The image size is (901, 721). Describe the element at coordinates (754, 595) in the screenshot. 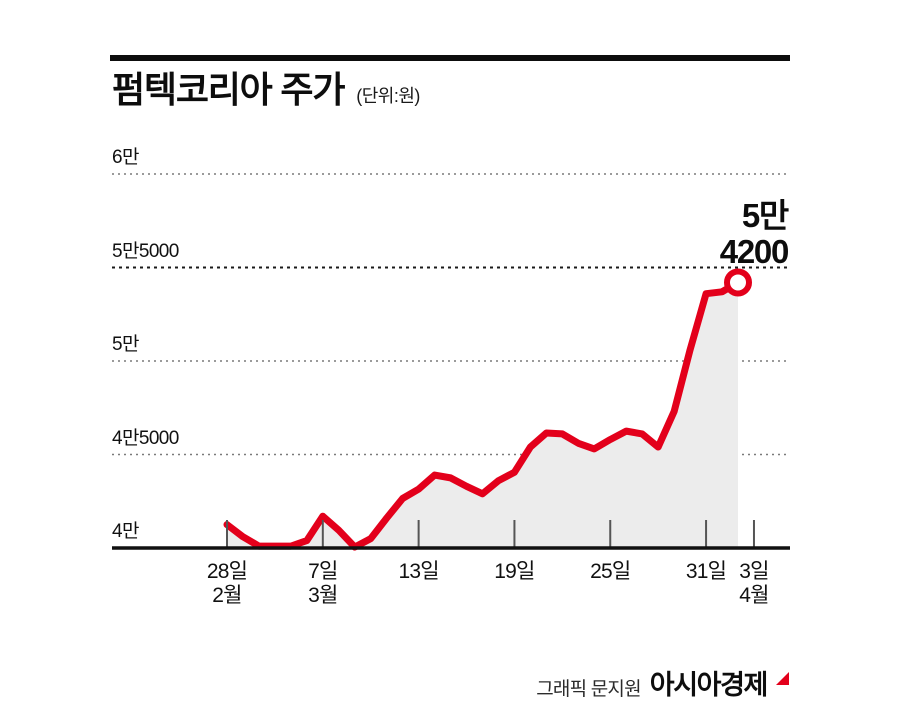

I see `x-axis-label-month-6: 4월` at that location.